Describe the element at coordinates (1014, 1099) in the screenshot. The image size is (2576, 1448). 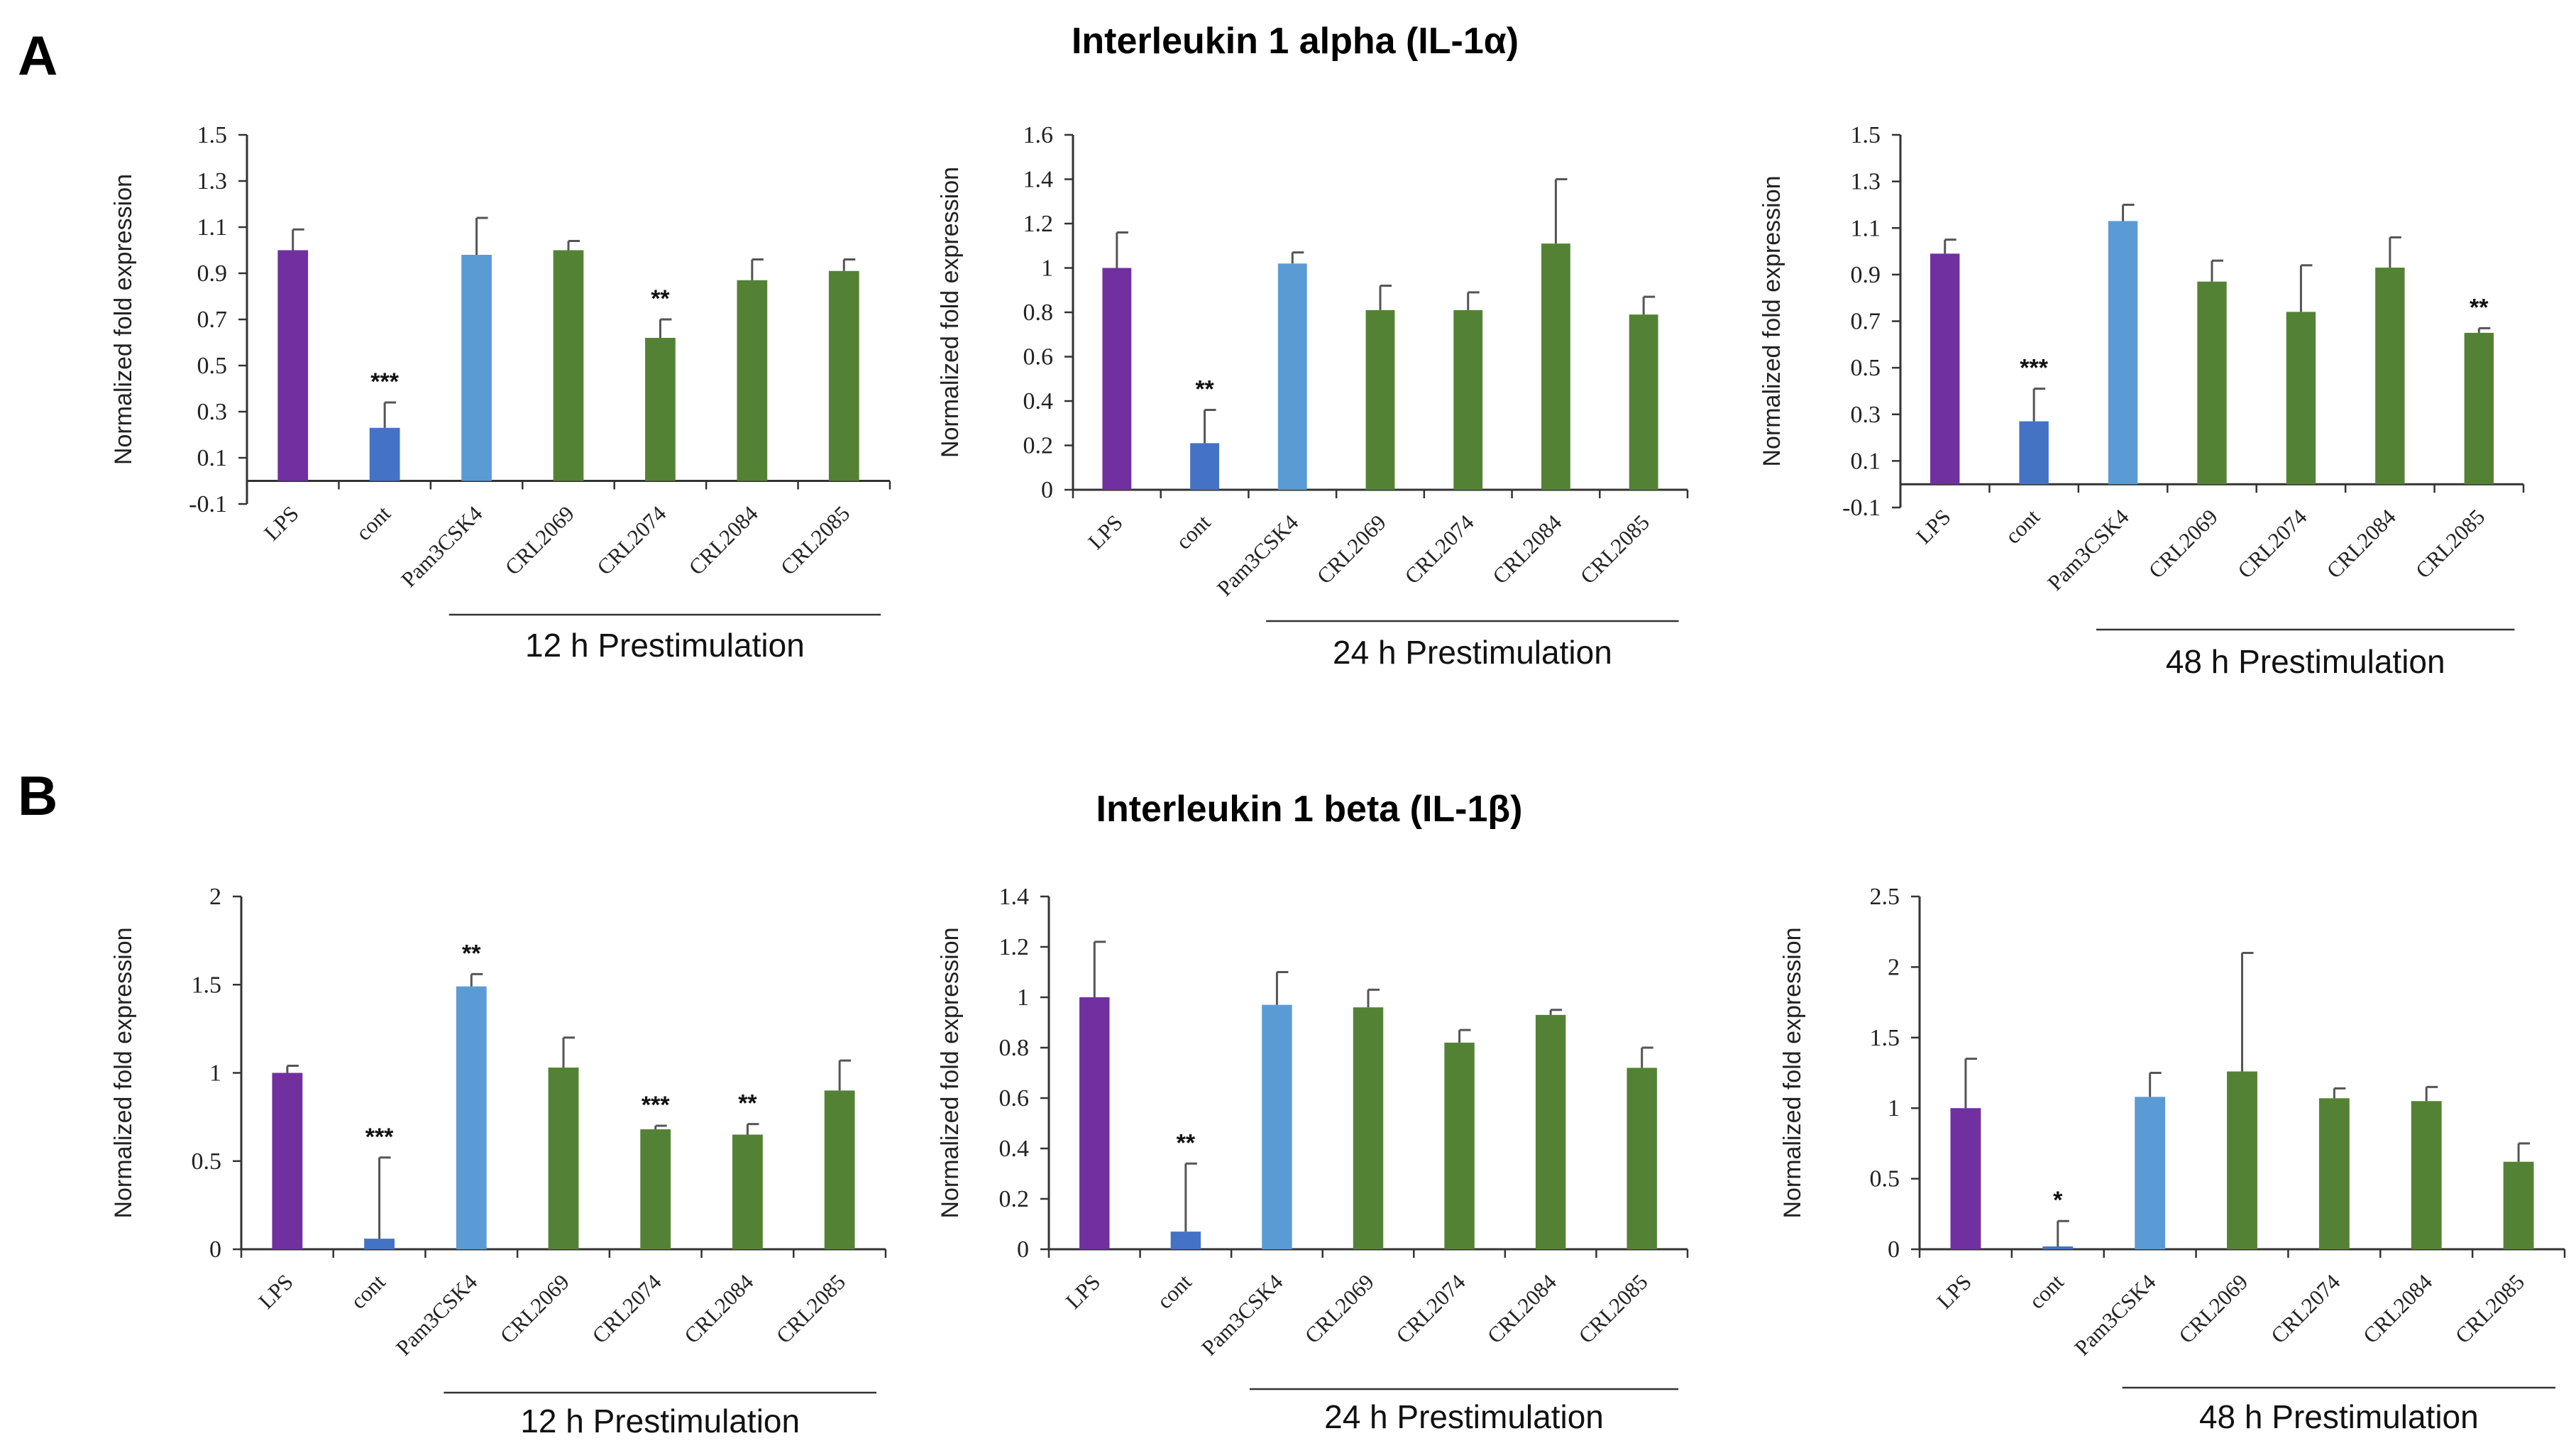
I see `y-tick-label: 0.6` at that location.